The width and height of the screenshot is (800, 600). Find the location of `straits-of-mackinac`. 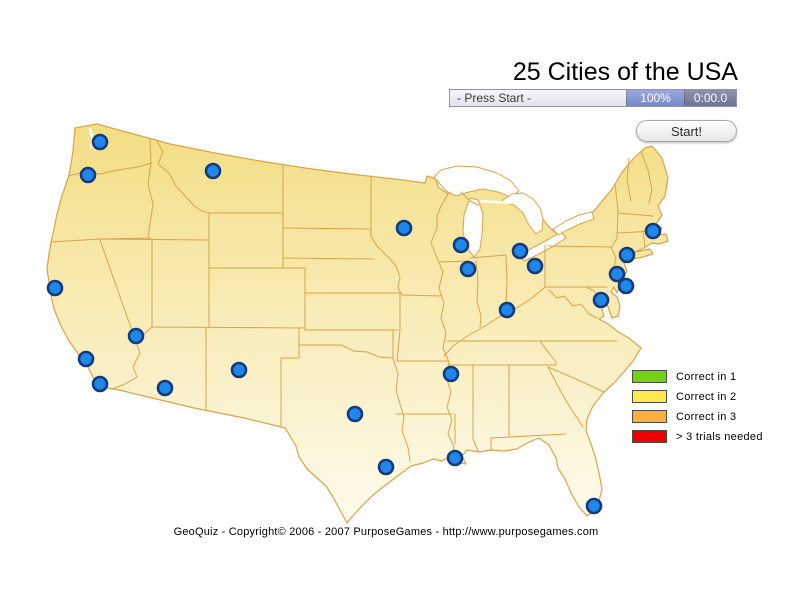

straits-of-mackinac is located at coordinates (495, 202).